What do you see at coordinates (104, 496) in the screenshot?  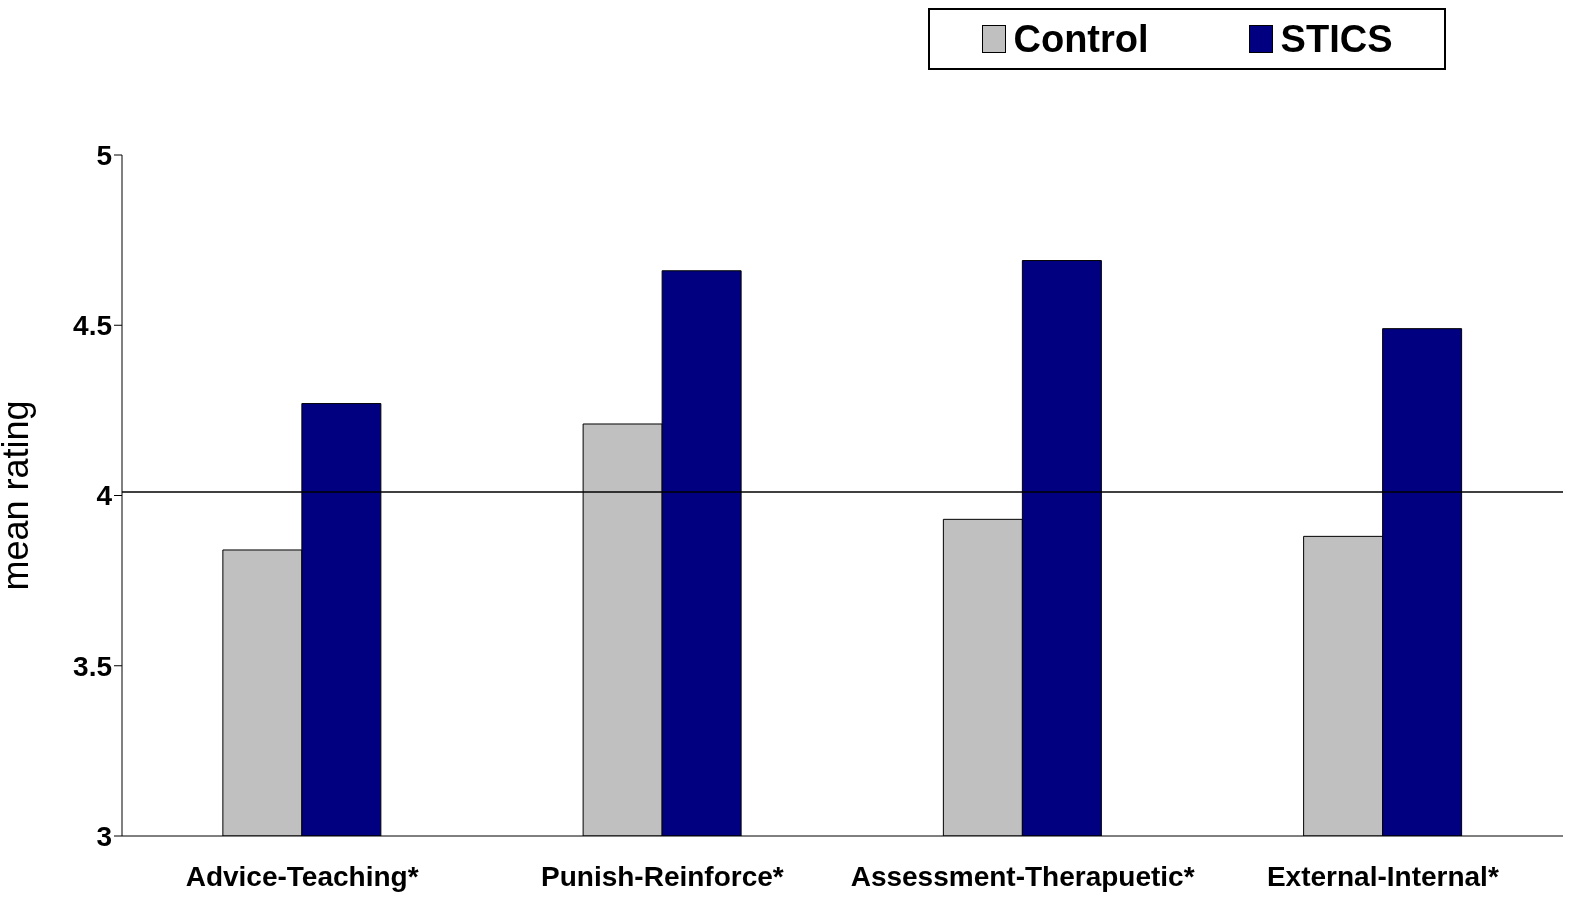 I see `y-tick-label: 4` at bounding box center [104, 496].